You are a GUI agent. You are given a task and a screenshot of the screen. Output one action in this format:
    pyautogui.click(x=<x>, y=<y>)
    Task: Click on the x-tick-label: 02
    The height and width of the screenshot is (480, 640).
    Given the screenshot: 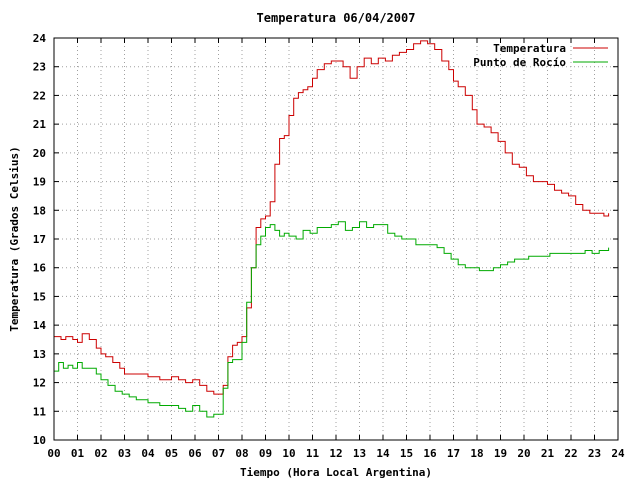 What is the action you would take?
    pyautogui.click(x=100, y=453)
    